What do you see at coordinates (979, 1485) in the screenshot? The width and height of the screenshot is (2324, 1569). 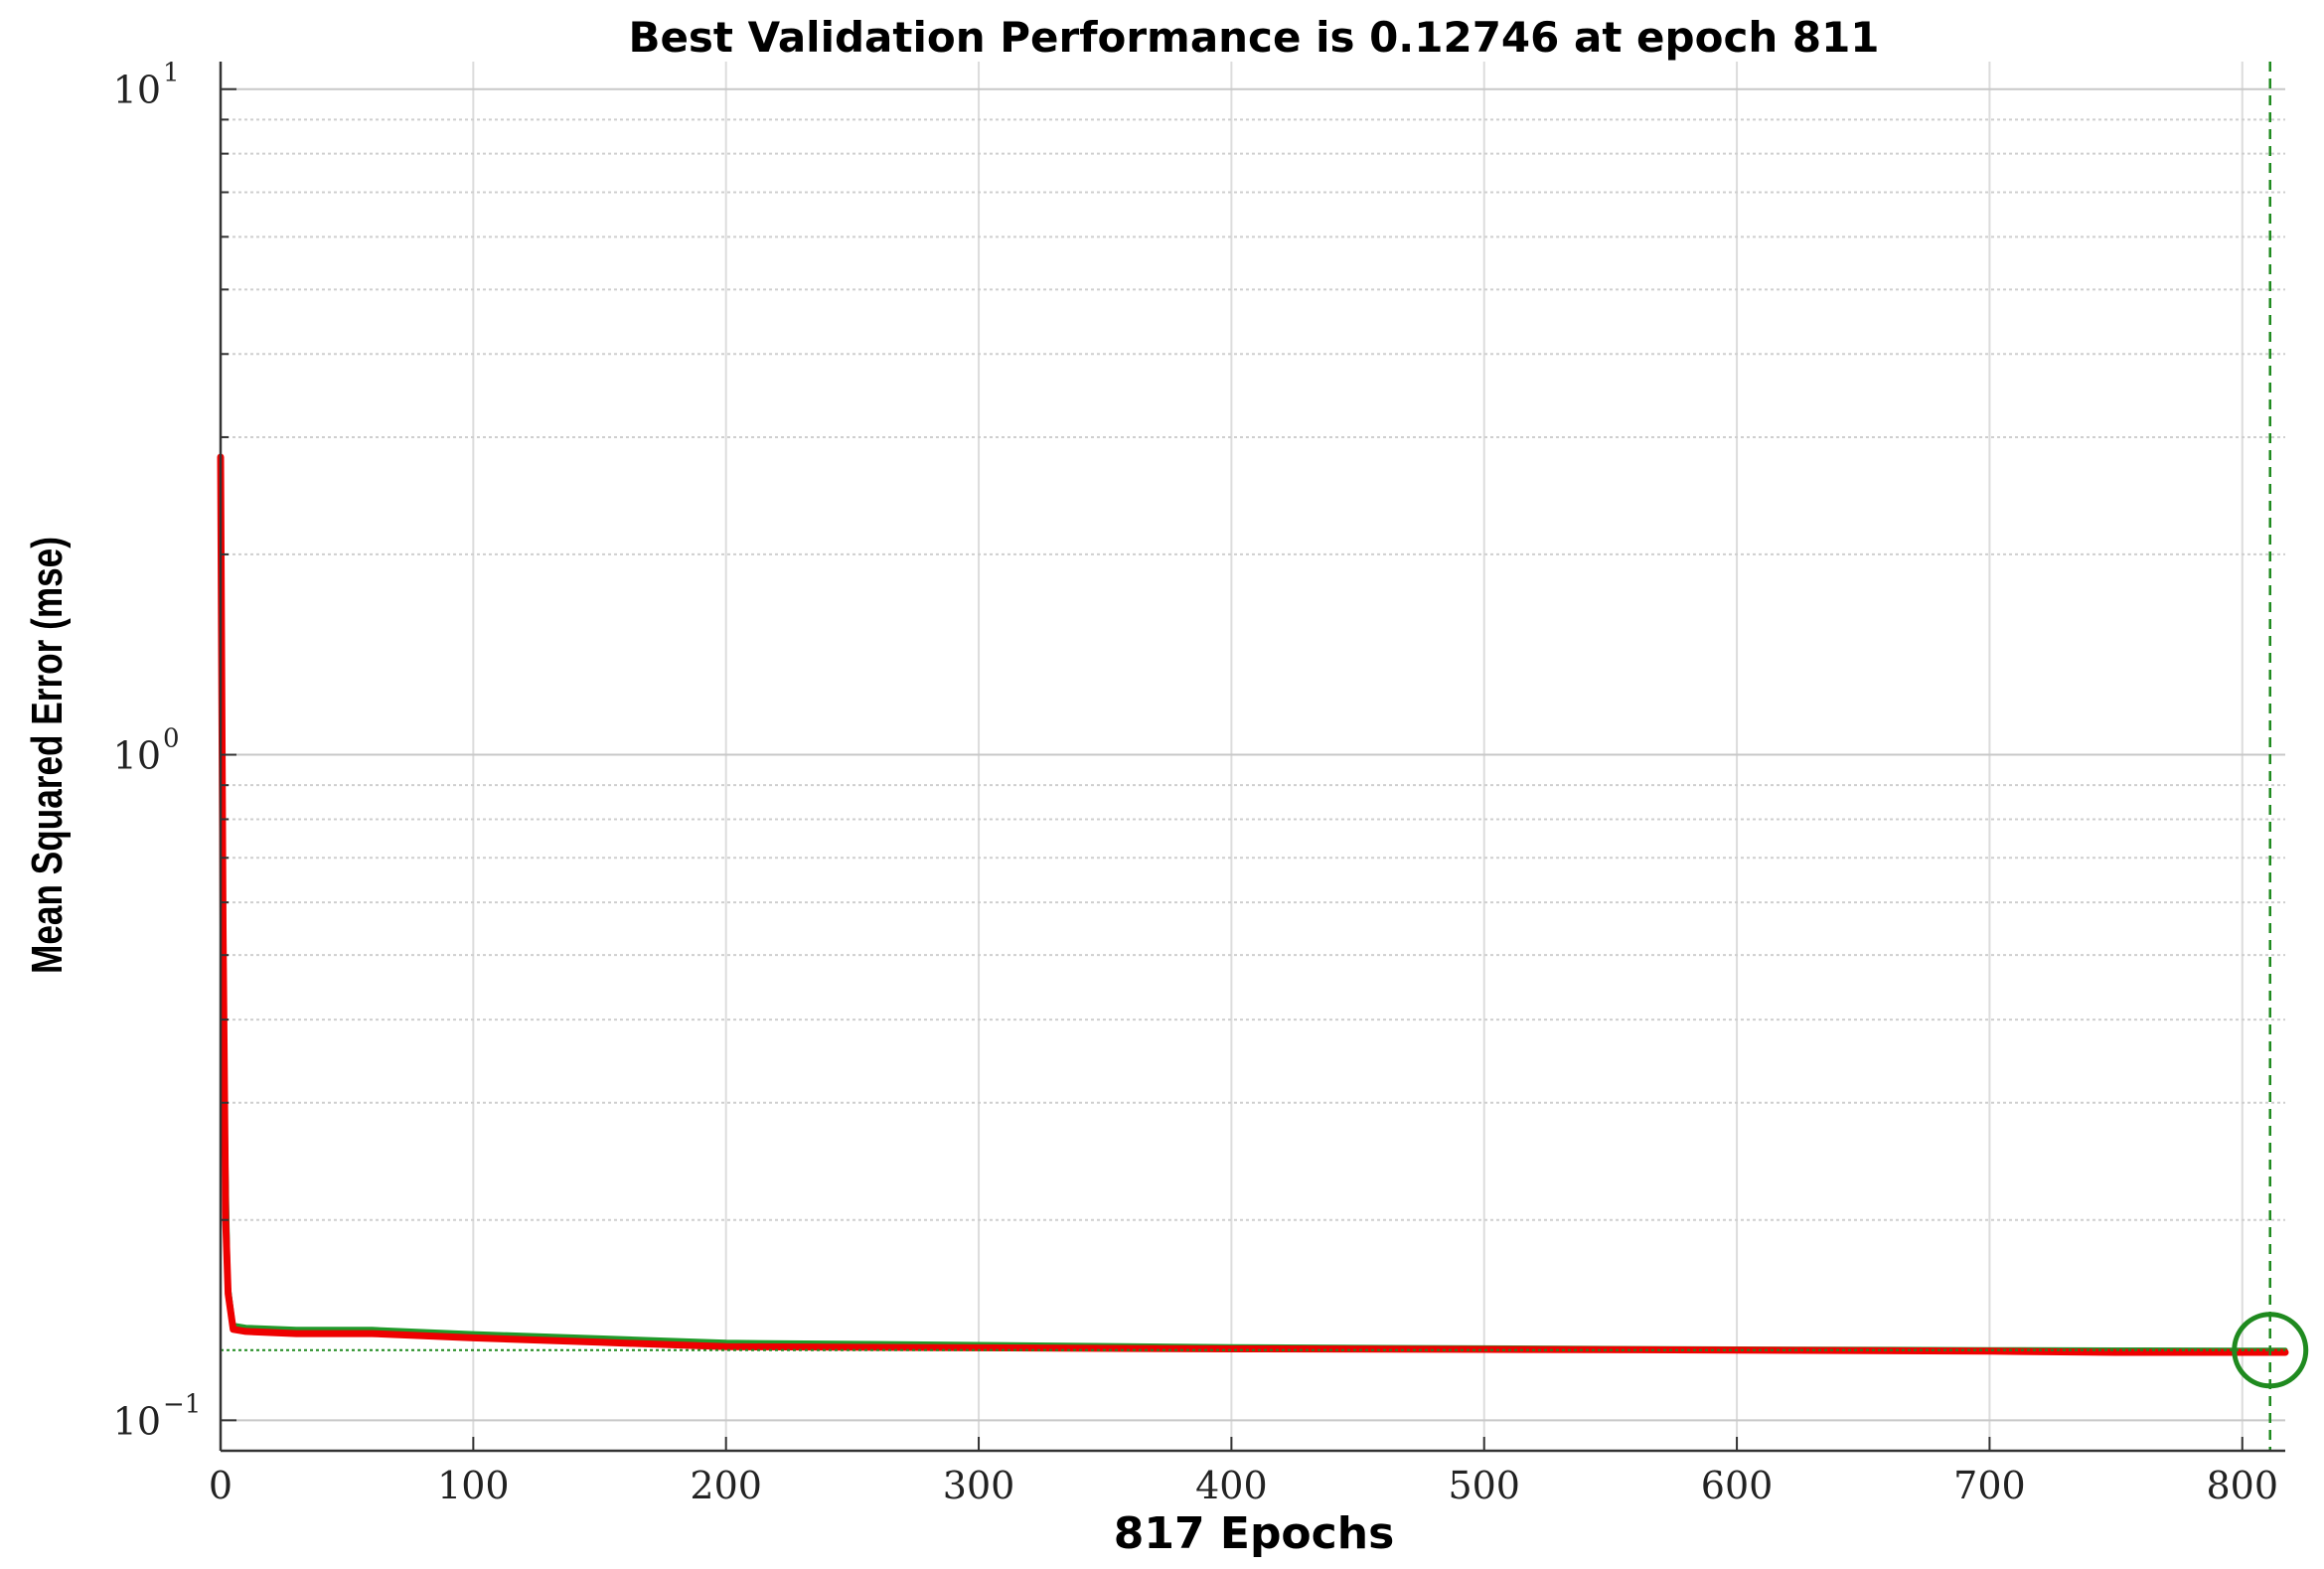 I see `x-tick-label: 300` at bounding box center [979, 1485].